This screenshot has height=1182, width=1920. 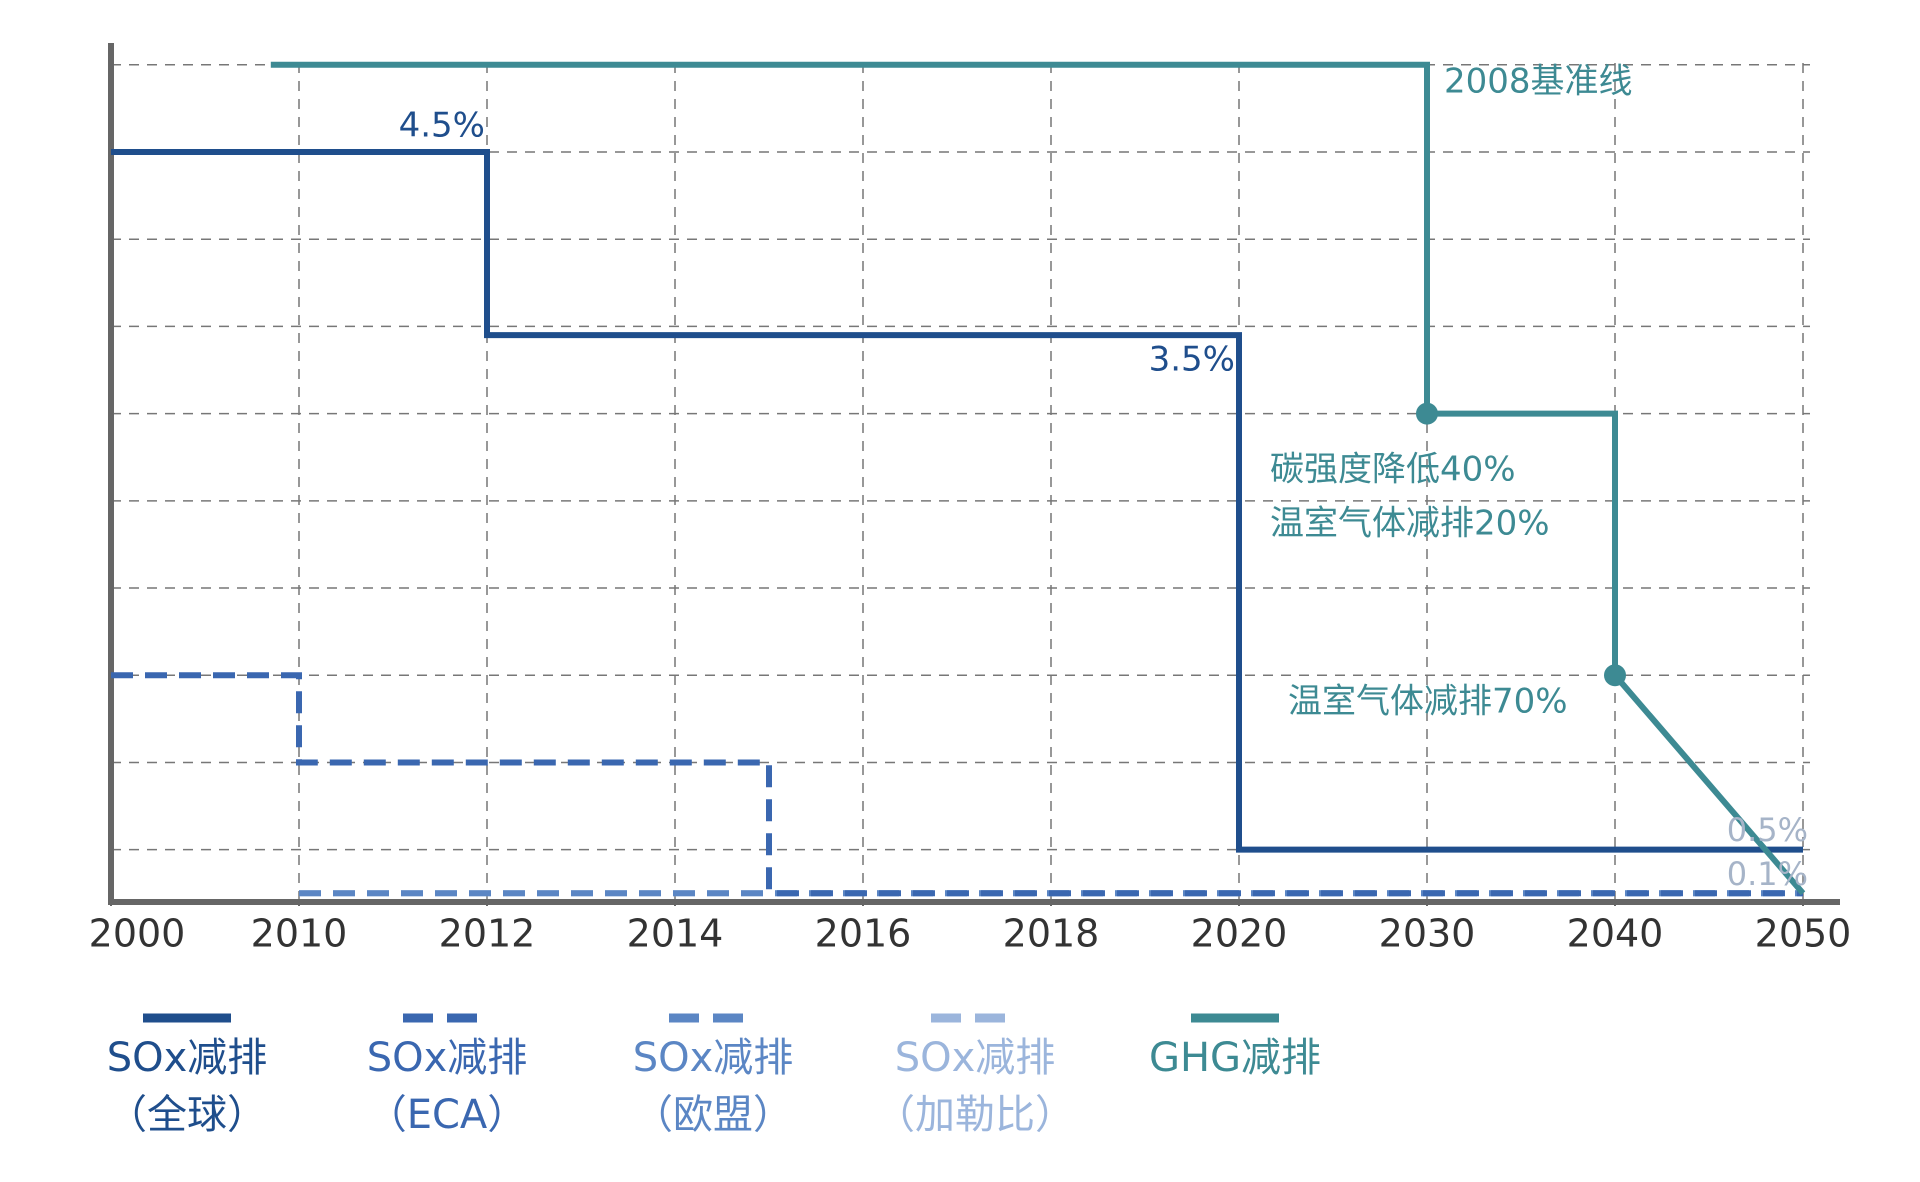 I want to click on x-tick-label: 2040, so click(x=1615, y=934).